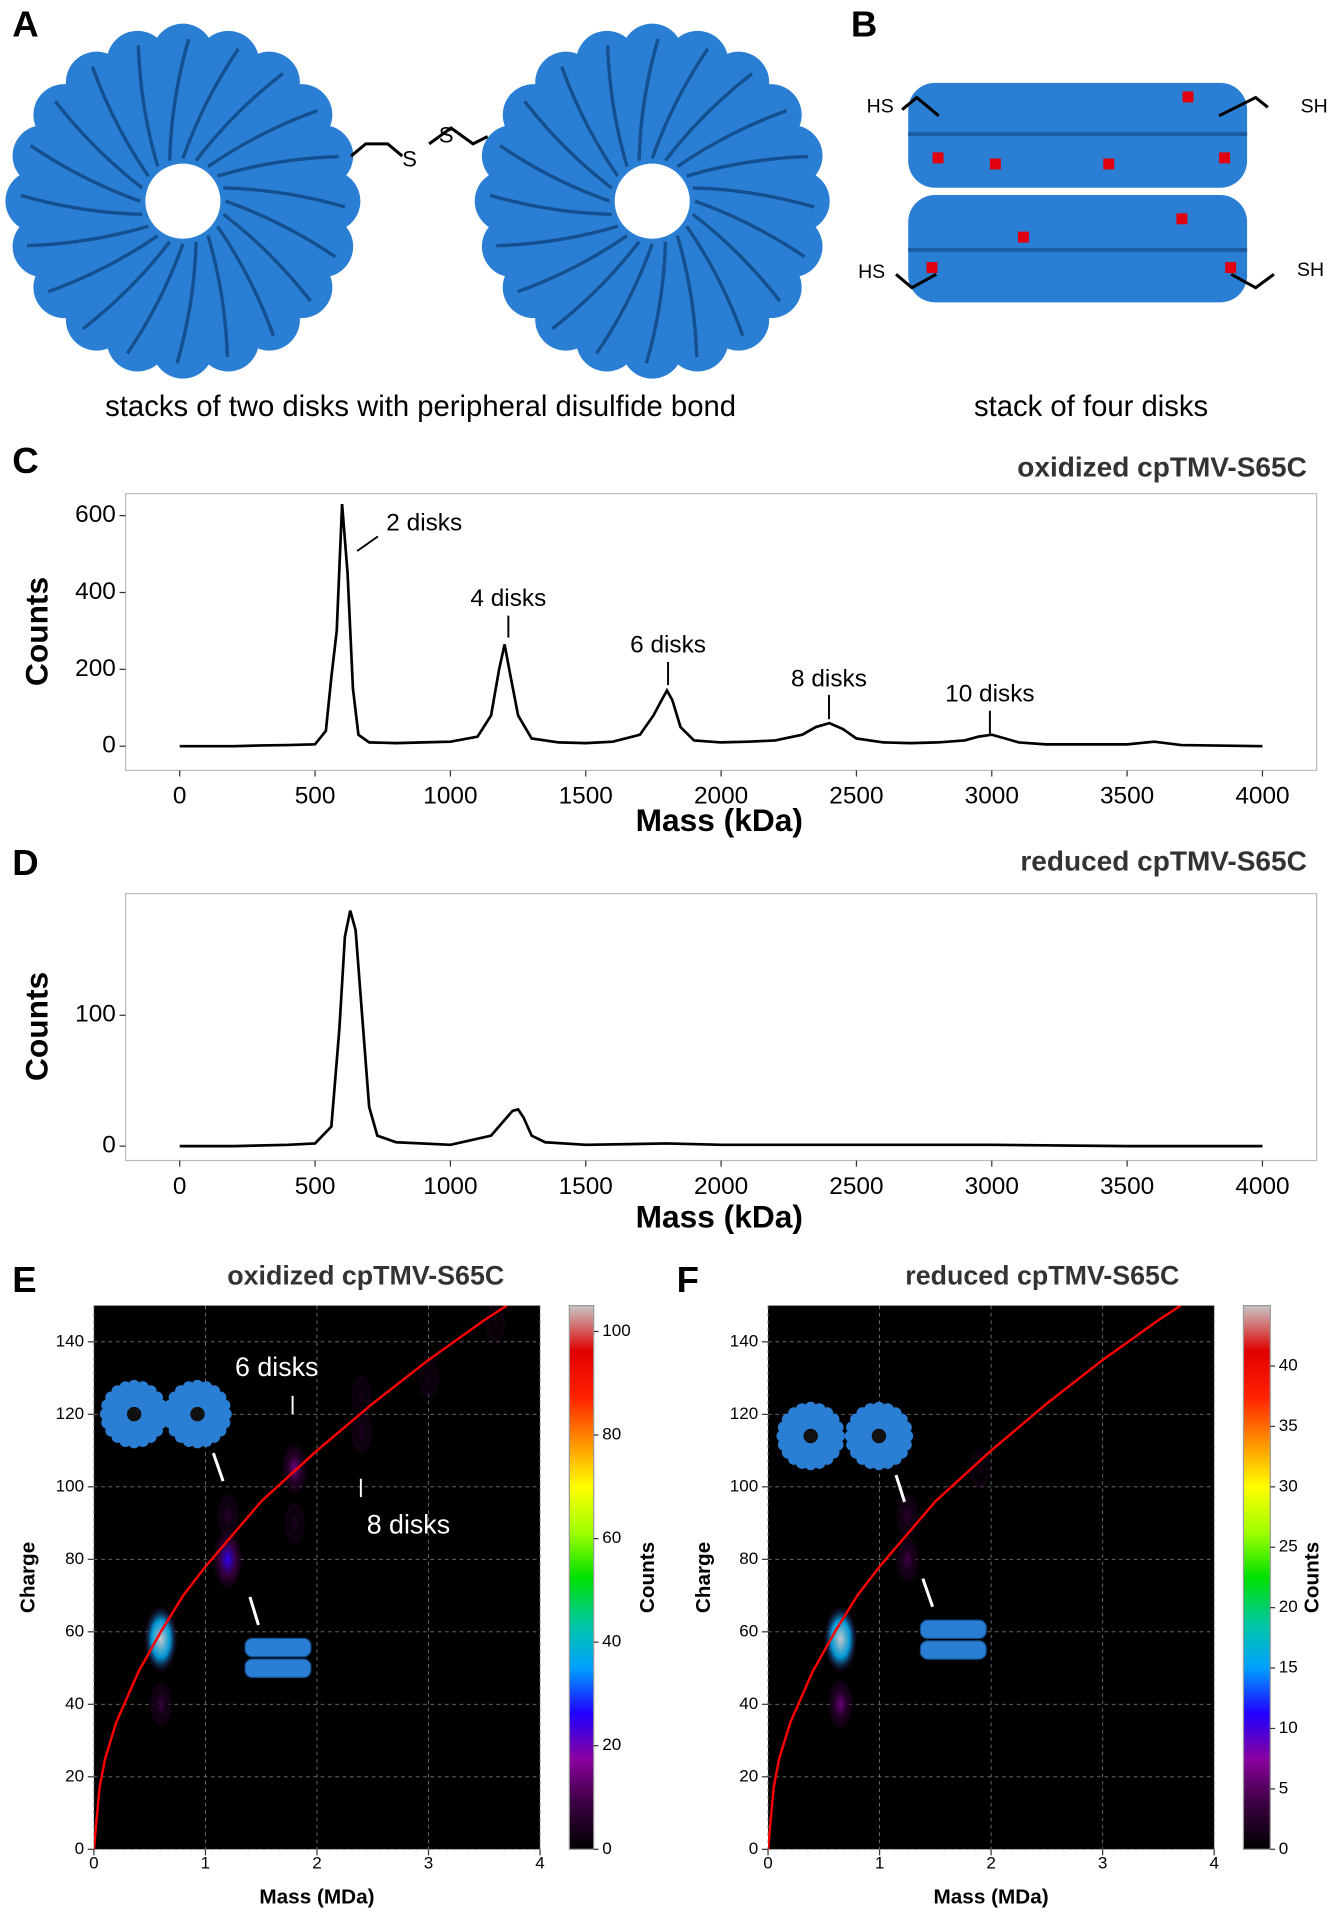  What do you see at coordinates (864, 23) in the screenshot?
I see `panel-label: B` at bounding box center [864, 23].